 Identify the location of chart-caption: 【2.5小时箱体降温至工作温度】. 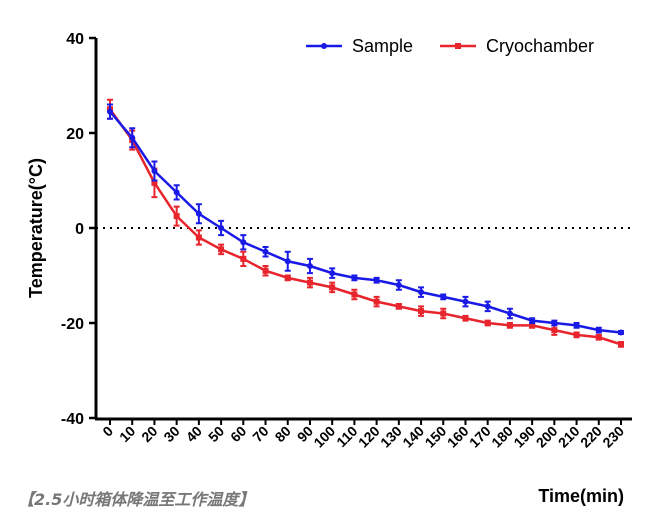
(136, 499).